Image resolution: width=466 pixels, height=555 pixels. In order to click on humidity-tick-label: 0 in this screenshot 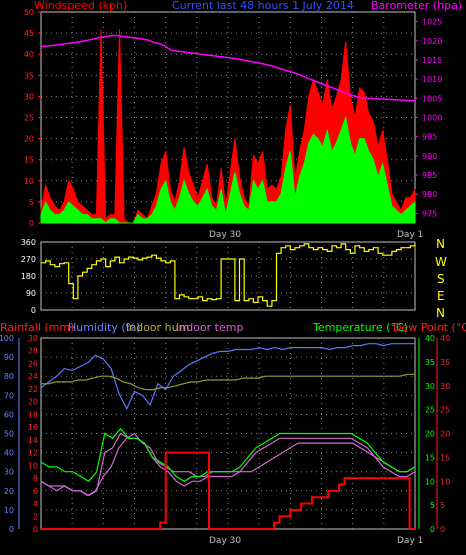, I will do `click(11, 529)`.